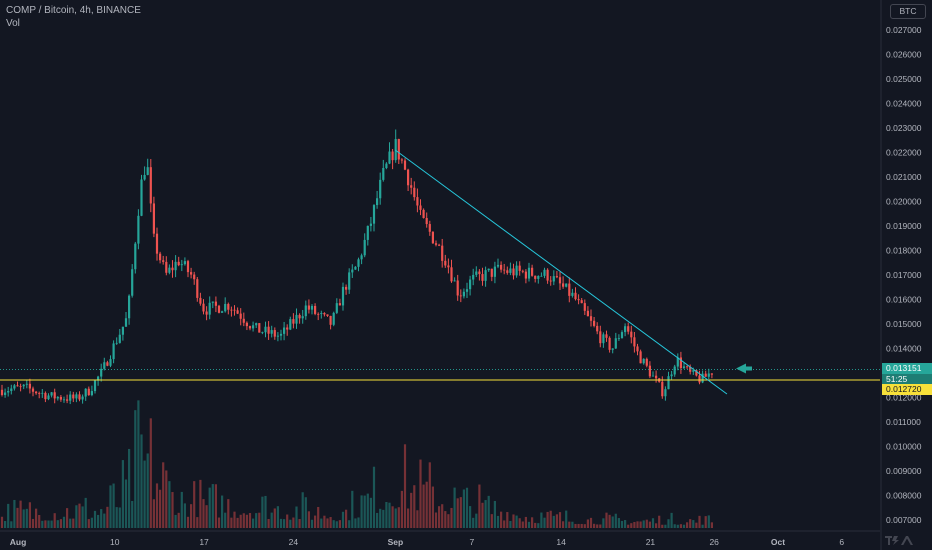 The image size is (932, 550). Describe the element at coordinates (13, 23) in the screenshot. I see `volume-label: Vol` at that location.